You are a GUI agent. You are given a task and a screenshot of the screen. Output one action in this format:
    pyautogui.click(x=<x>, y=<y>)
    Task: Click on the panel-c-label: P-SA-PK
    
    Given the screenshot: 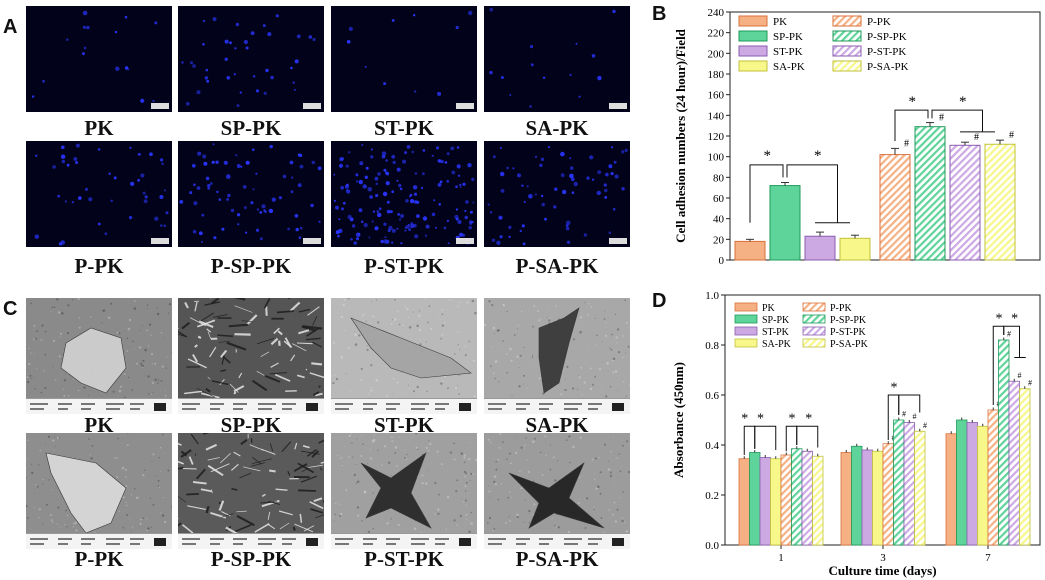 What is the action you would take?
    pyautogui.click(x=557, y=559)
    